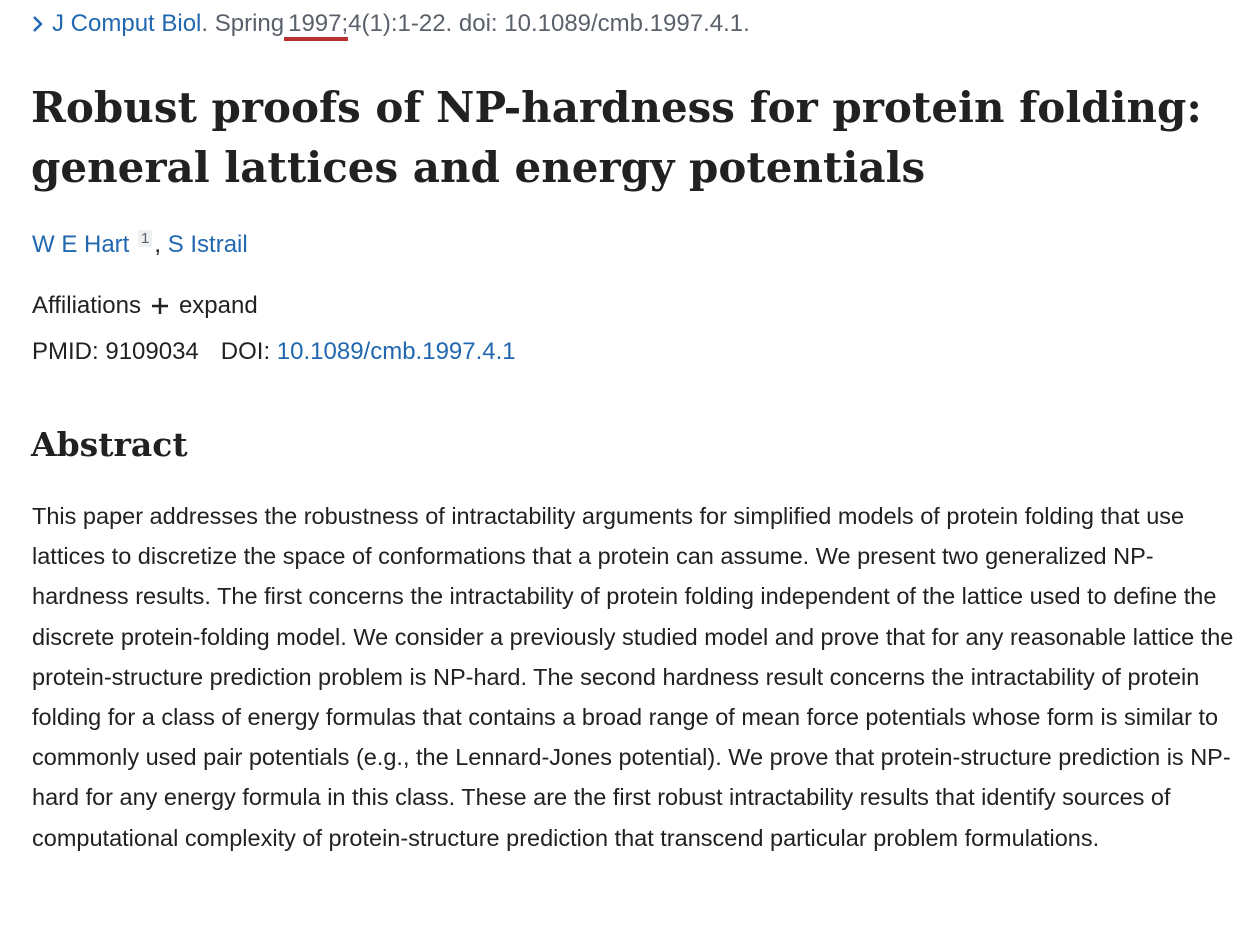  I want to click on title-line: general lattices and energy potentials, so click(478, 167).